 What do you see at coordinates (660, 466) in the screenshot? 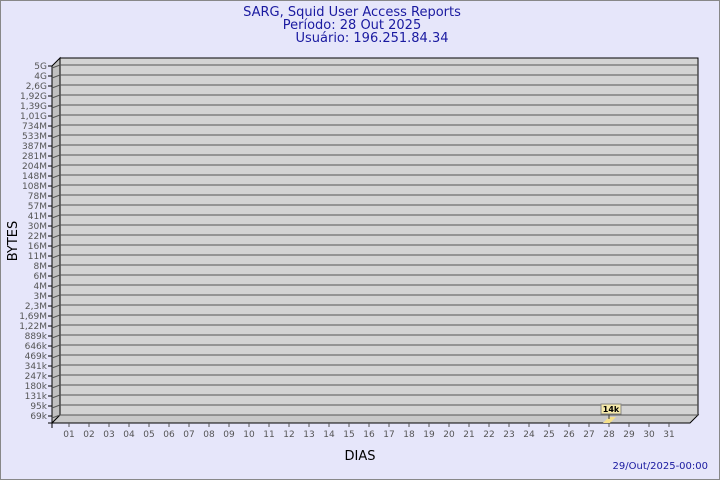
I see `generated-timestamp: 29/Out/2025-00:00` at bounding box center [660, 466].